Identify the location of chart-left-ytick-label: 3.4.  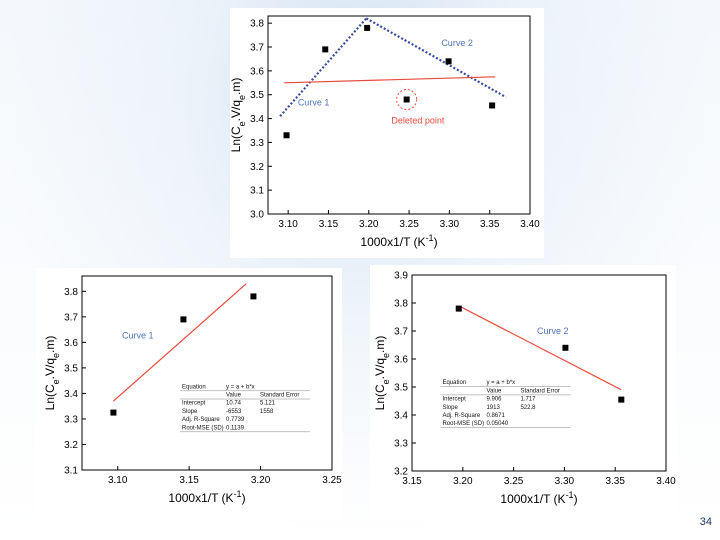
(71, 394).